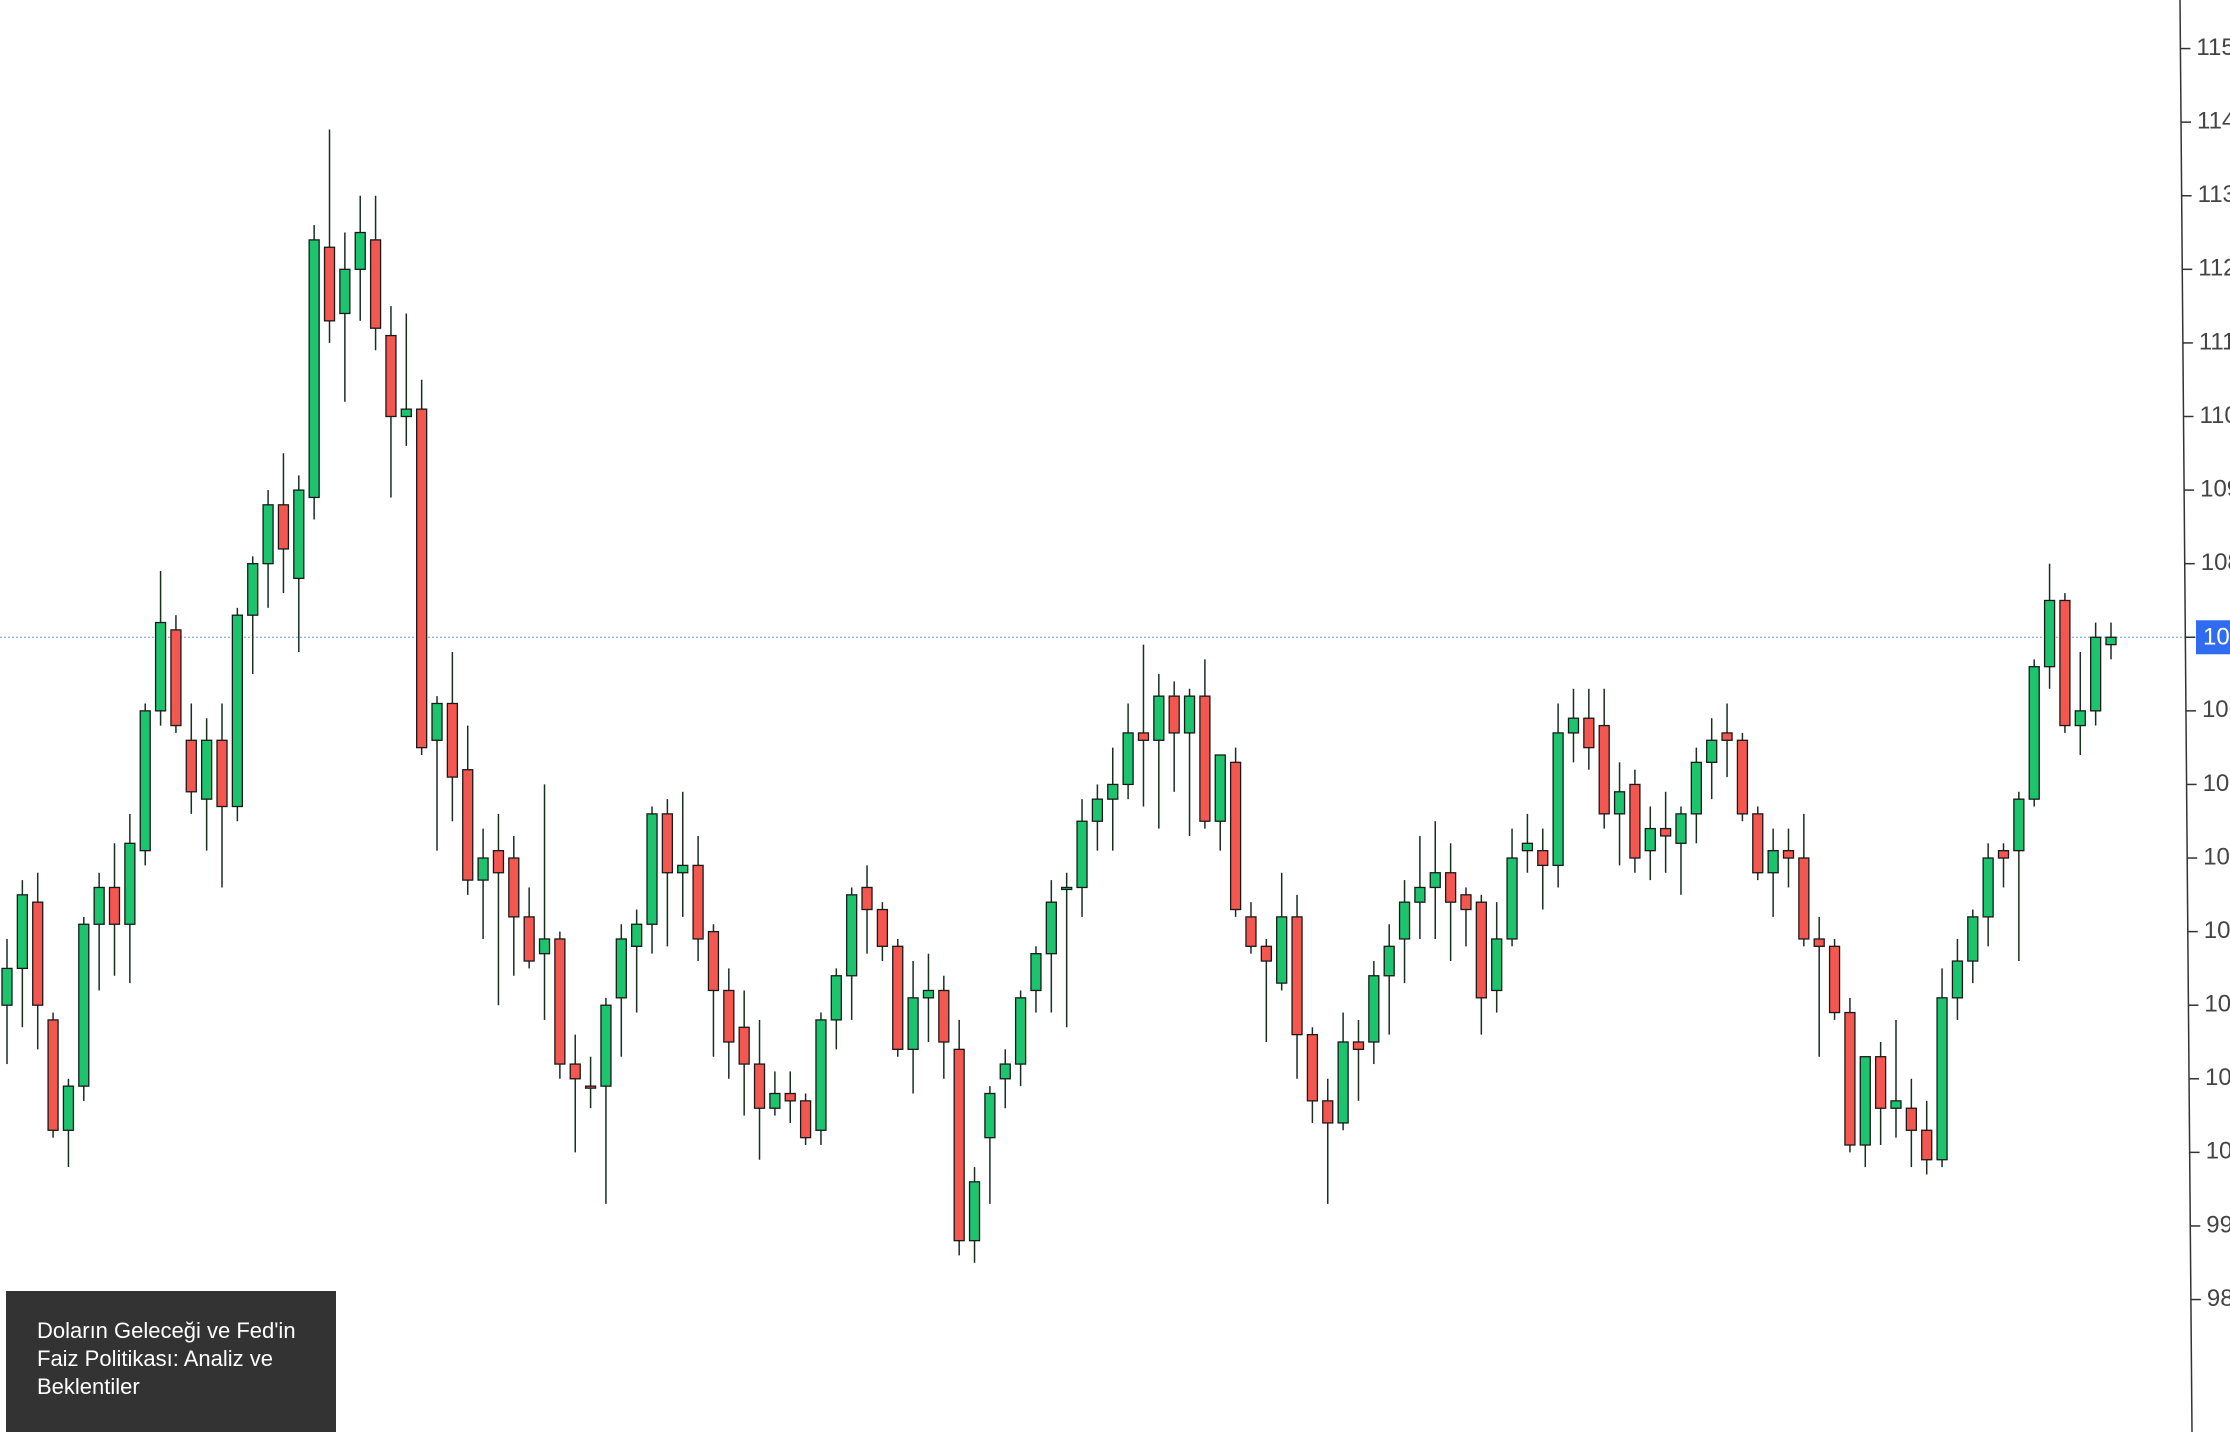  I want to click on y-tick-label: 99, so click(2218, 1224).